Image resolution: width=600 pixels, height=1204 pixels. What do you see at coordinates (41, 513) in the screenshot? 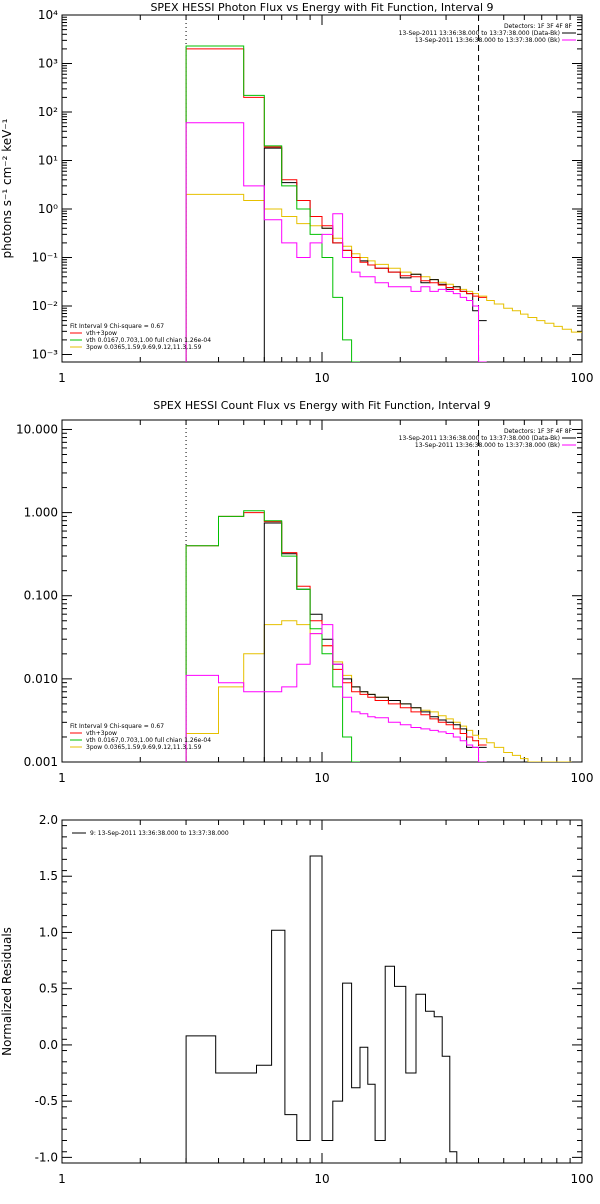
I see `y-tick-label: 1.000` at bounding box center [41, 513].